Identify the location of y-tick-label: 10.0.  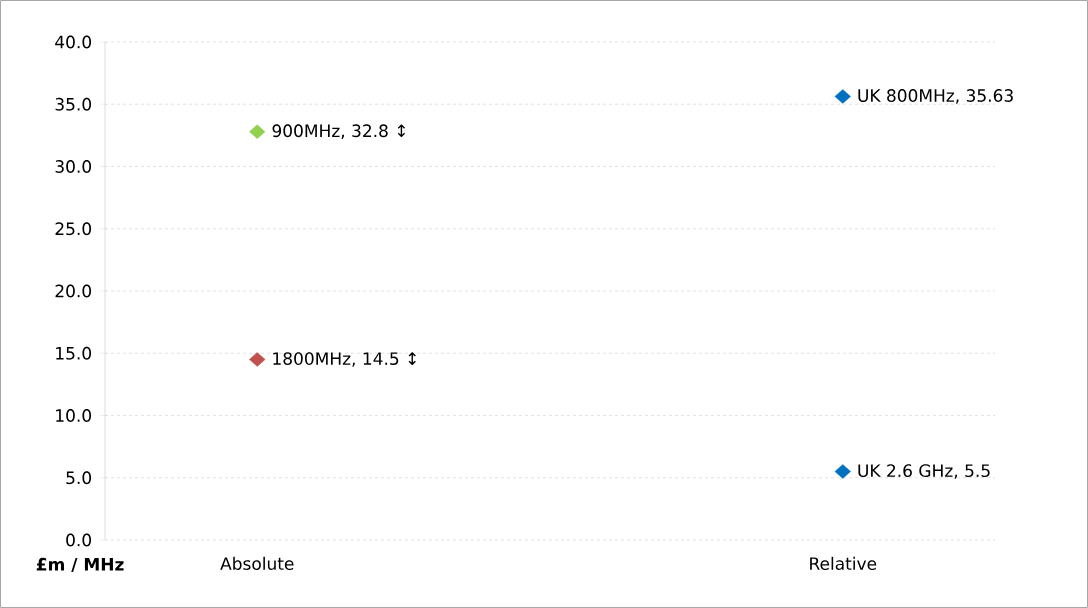
(74, 415).